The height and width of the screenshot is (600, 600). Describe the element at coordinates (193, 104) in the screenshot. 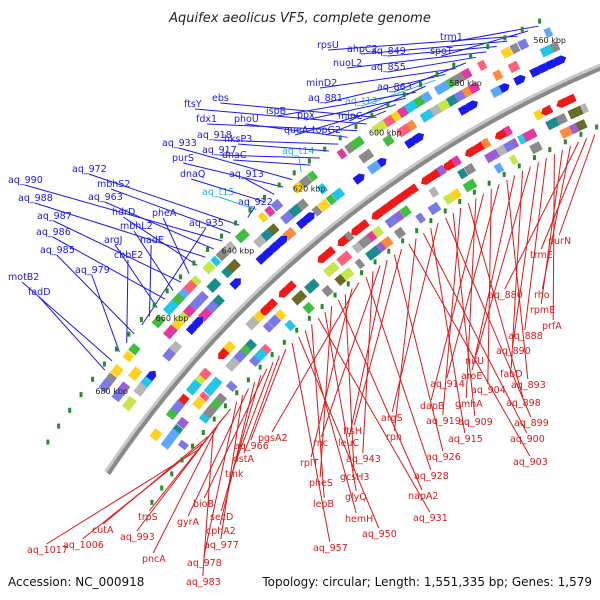

I see `forward-gene-label: ftsY` at that location.